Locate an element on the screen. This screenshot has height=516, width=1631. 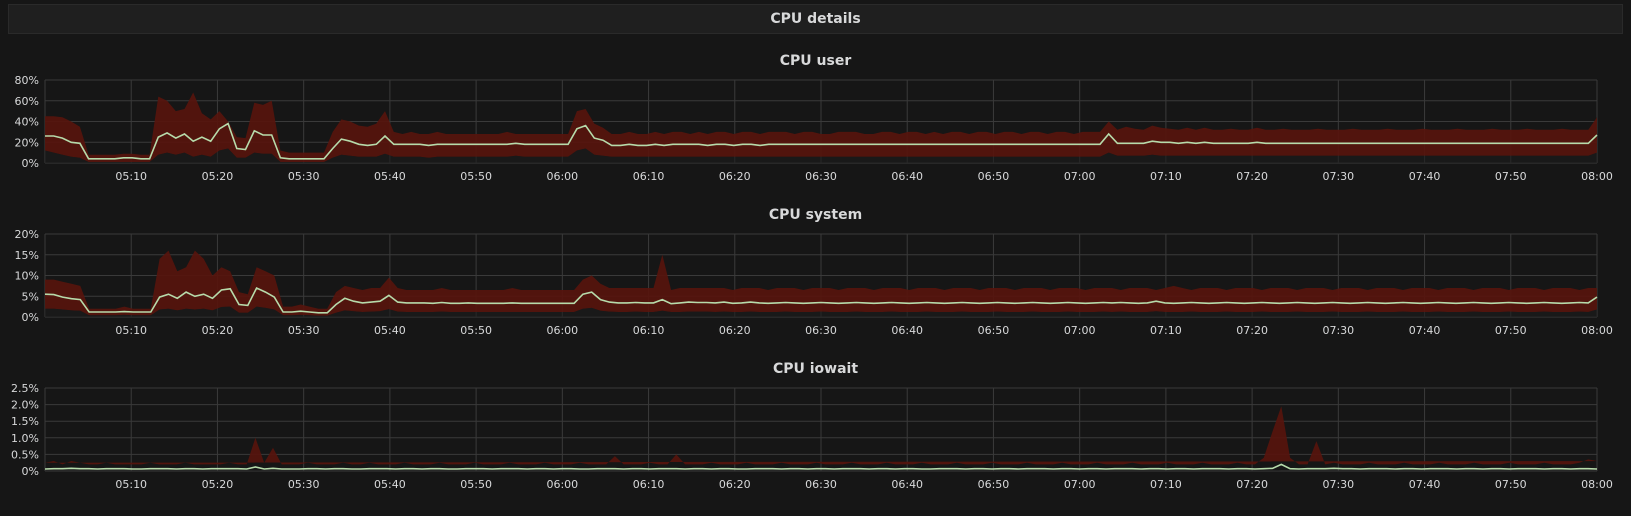
y-tick-label: 10% is located at coordinates (27, 276).